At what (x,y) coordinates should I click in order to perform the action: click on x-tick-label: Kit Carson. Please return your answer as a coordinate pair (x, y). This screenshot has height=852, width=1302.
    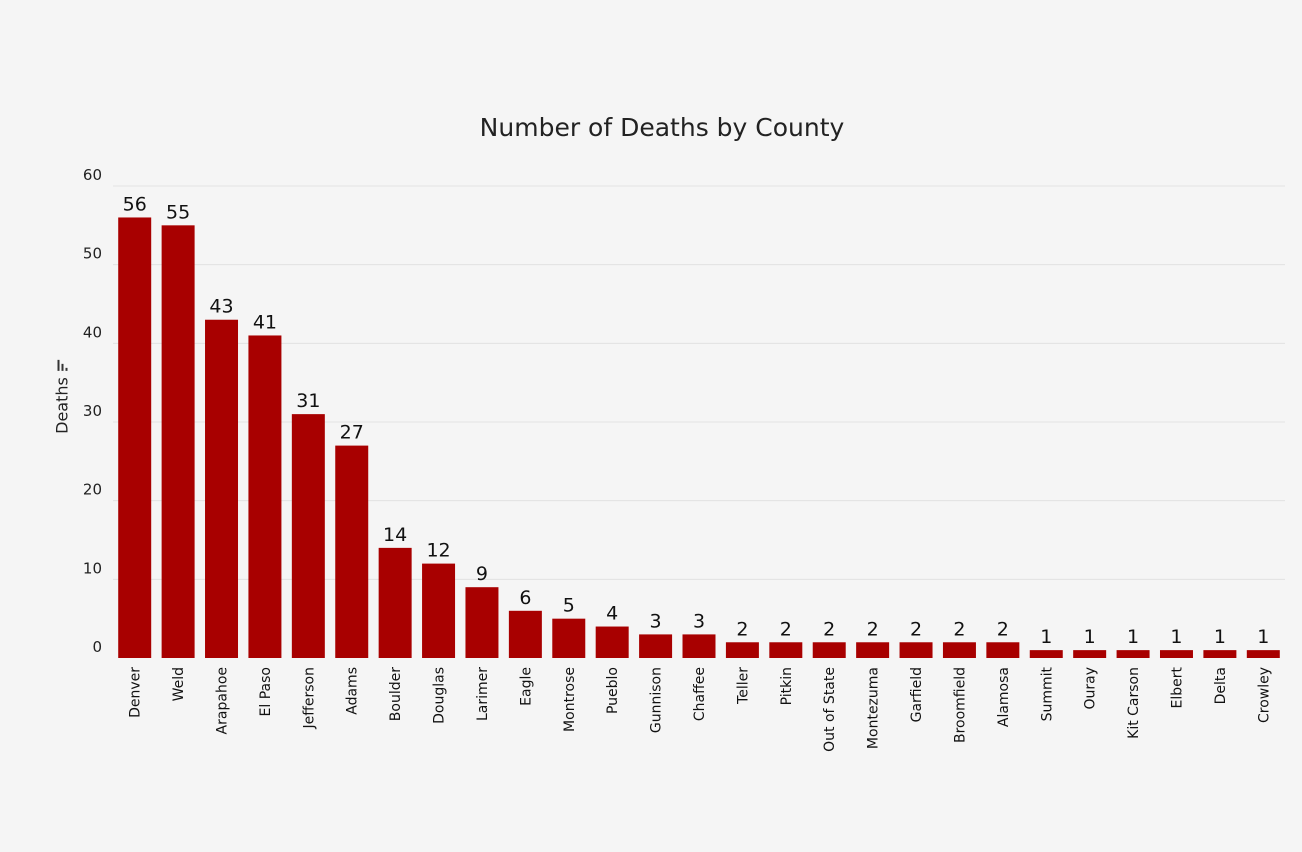
    Looking at the image, I should click on (1134, 703).